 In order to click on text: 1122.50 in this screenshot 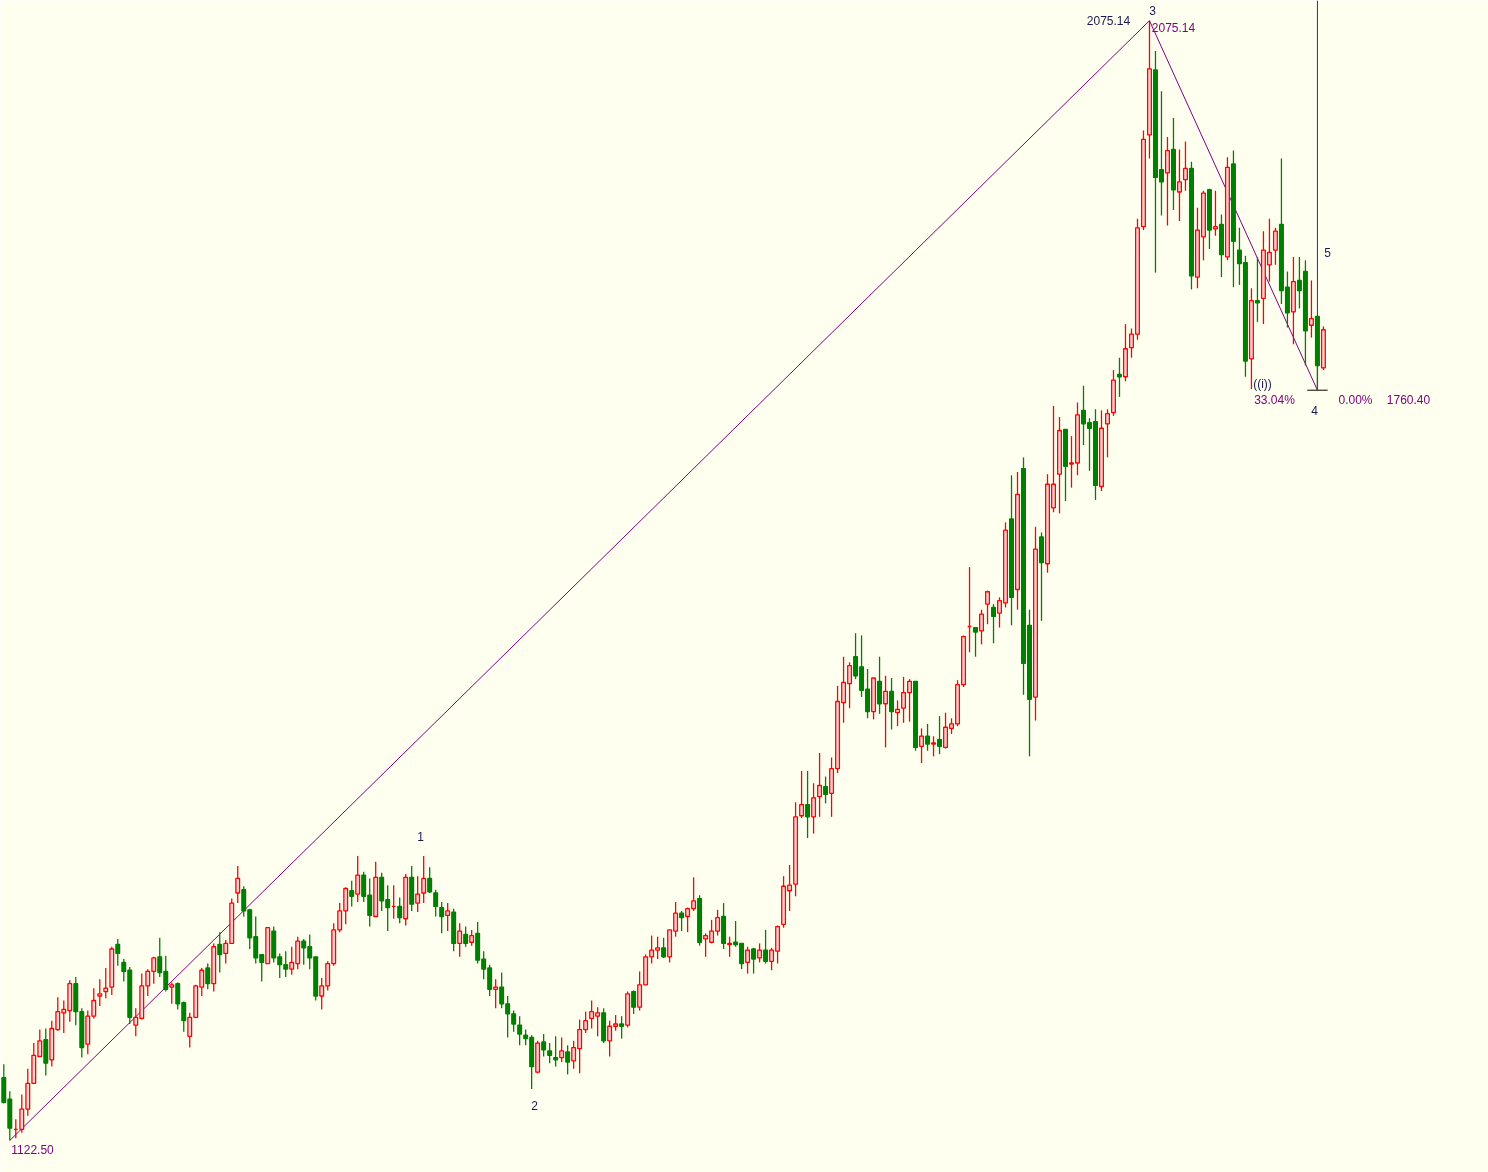, I will do `click(33, 1150)`.